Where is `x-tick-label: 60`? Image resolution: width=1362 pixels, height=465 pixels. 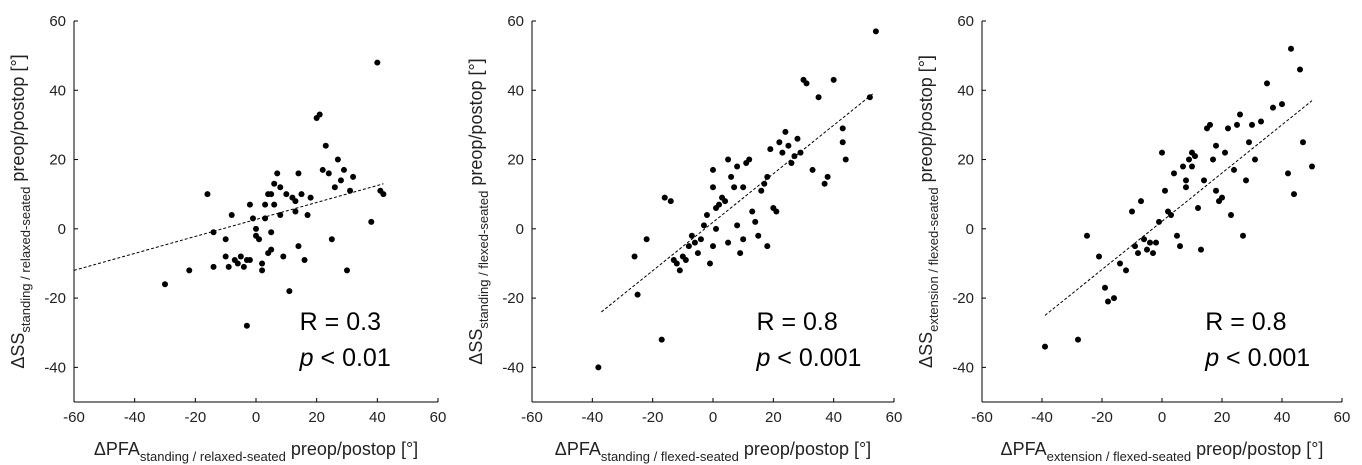 x-tick-label: 60 is located at coordinates (894, 417).